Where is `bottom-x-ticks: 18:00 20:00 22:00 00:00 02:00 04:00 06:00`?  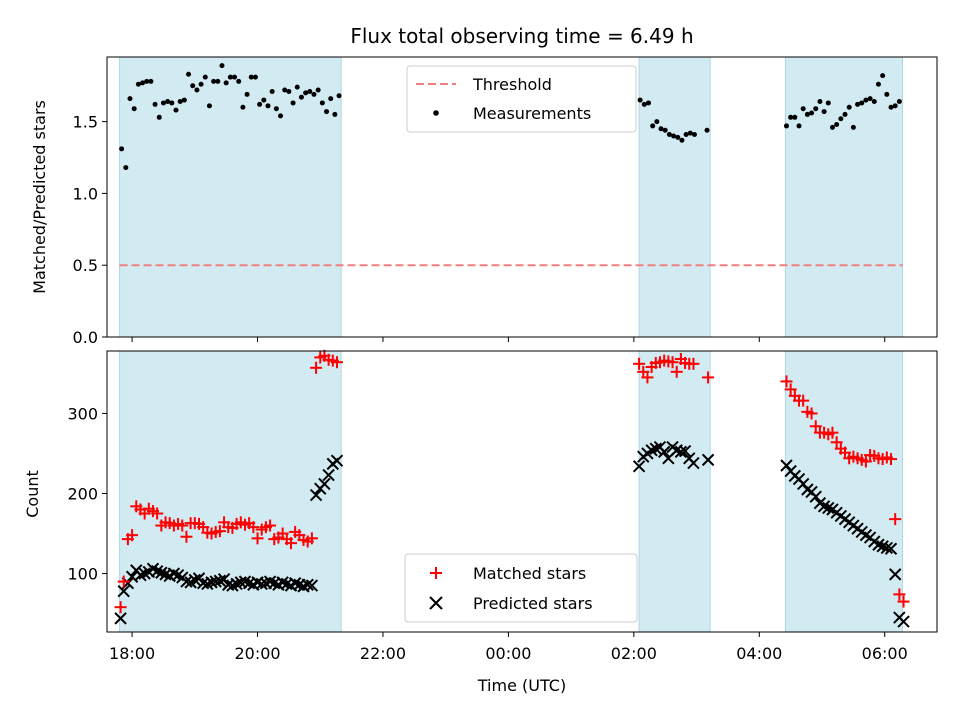 bottom-x-ticks: 18:00 20:00 22:00 00:00 02:00 04:00 06:00 is located at coordinates (508, 647).